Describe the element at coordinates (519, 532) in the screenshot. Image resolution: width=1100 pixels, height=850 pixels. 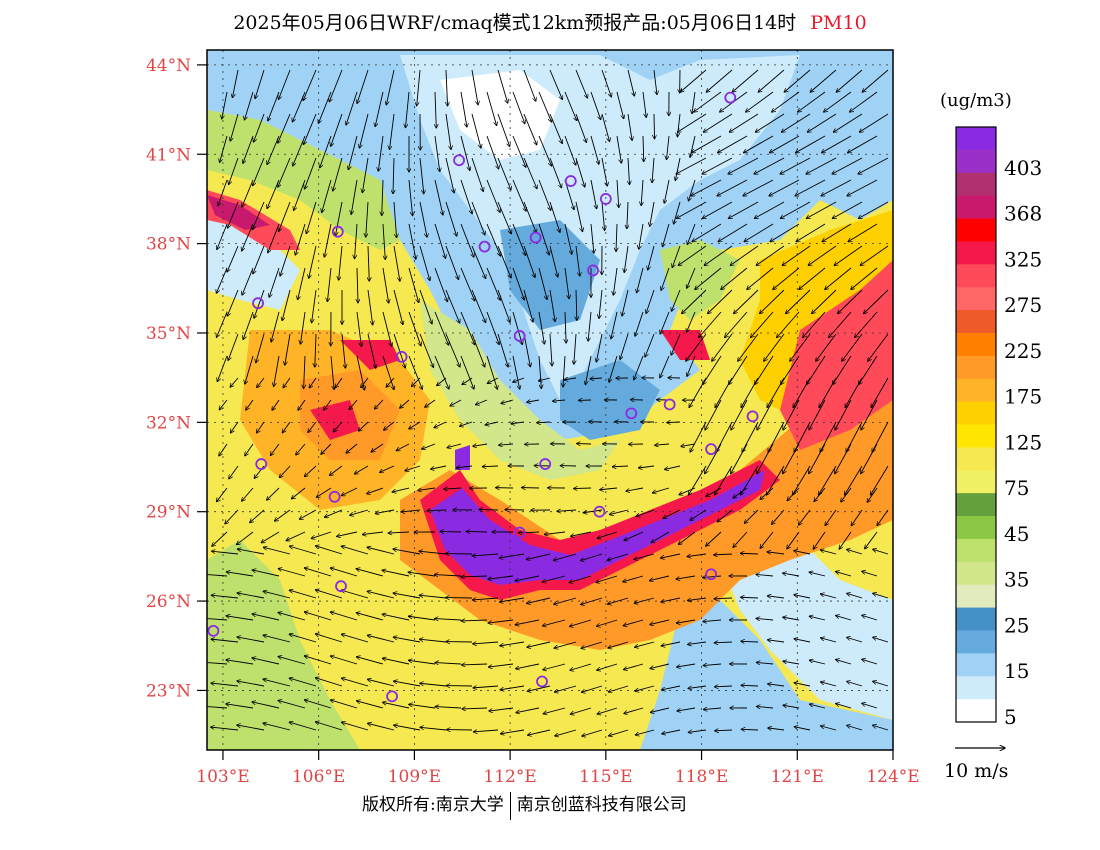
I see `city-marker` at that location.